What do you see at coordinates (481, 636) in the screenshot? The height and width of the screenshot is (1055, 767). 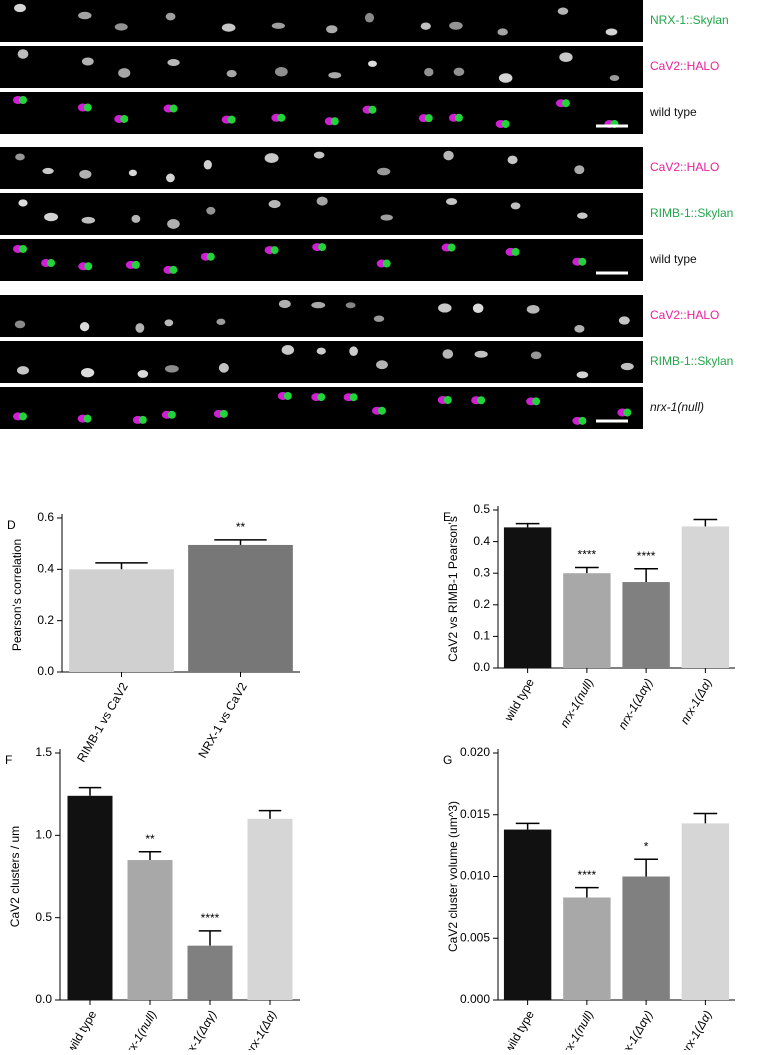 I see `y-tick-label: 0.1` at bounding box center [481, 636].